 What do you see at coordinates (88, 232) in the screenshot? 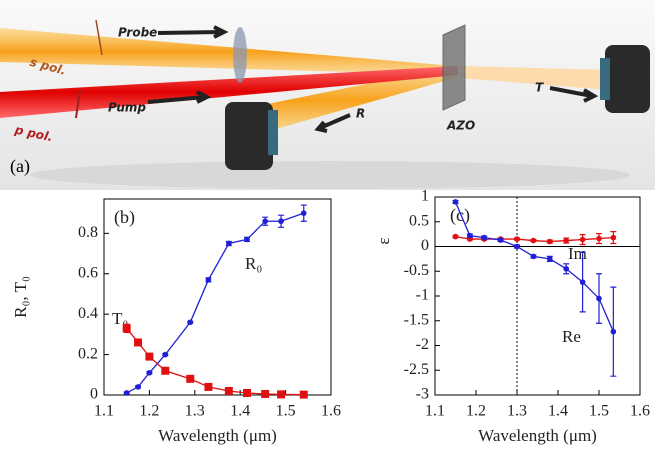
I see `y-tick-label: 0.8` at bounding box center [88, 232].